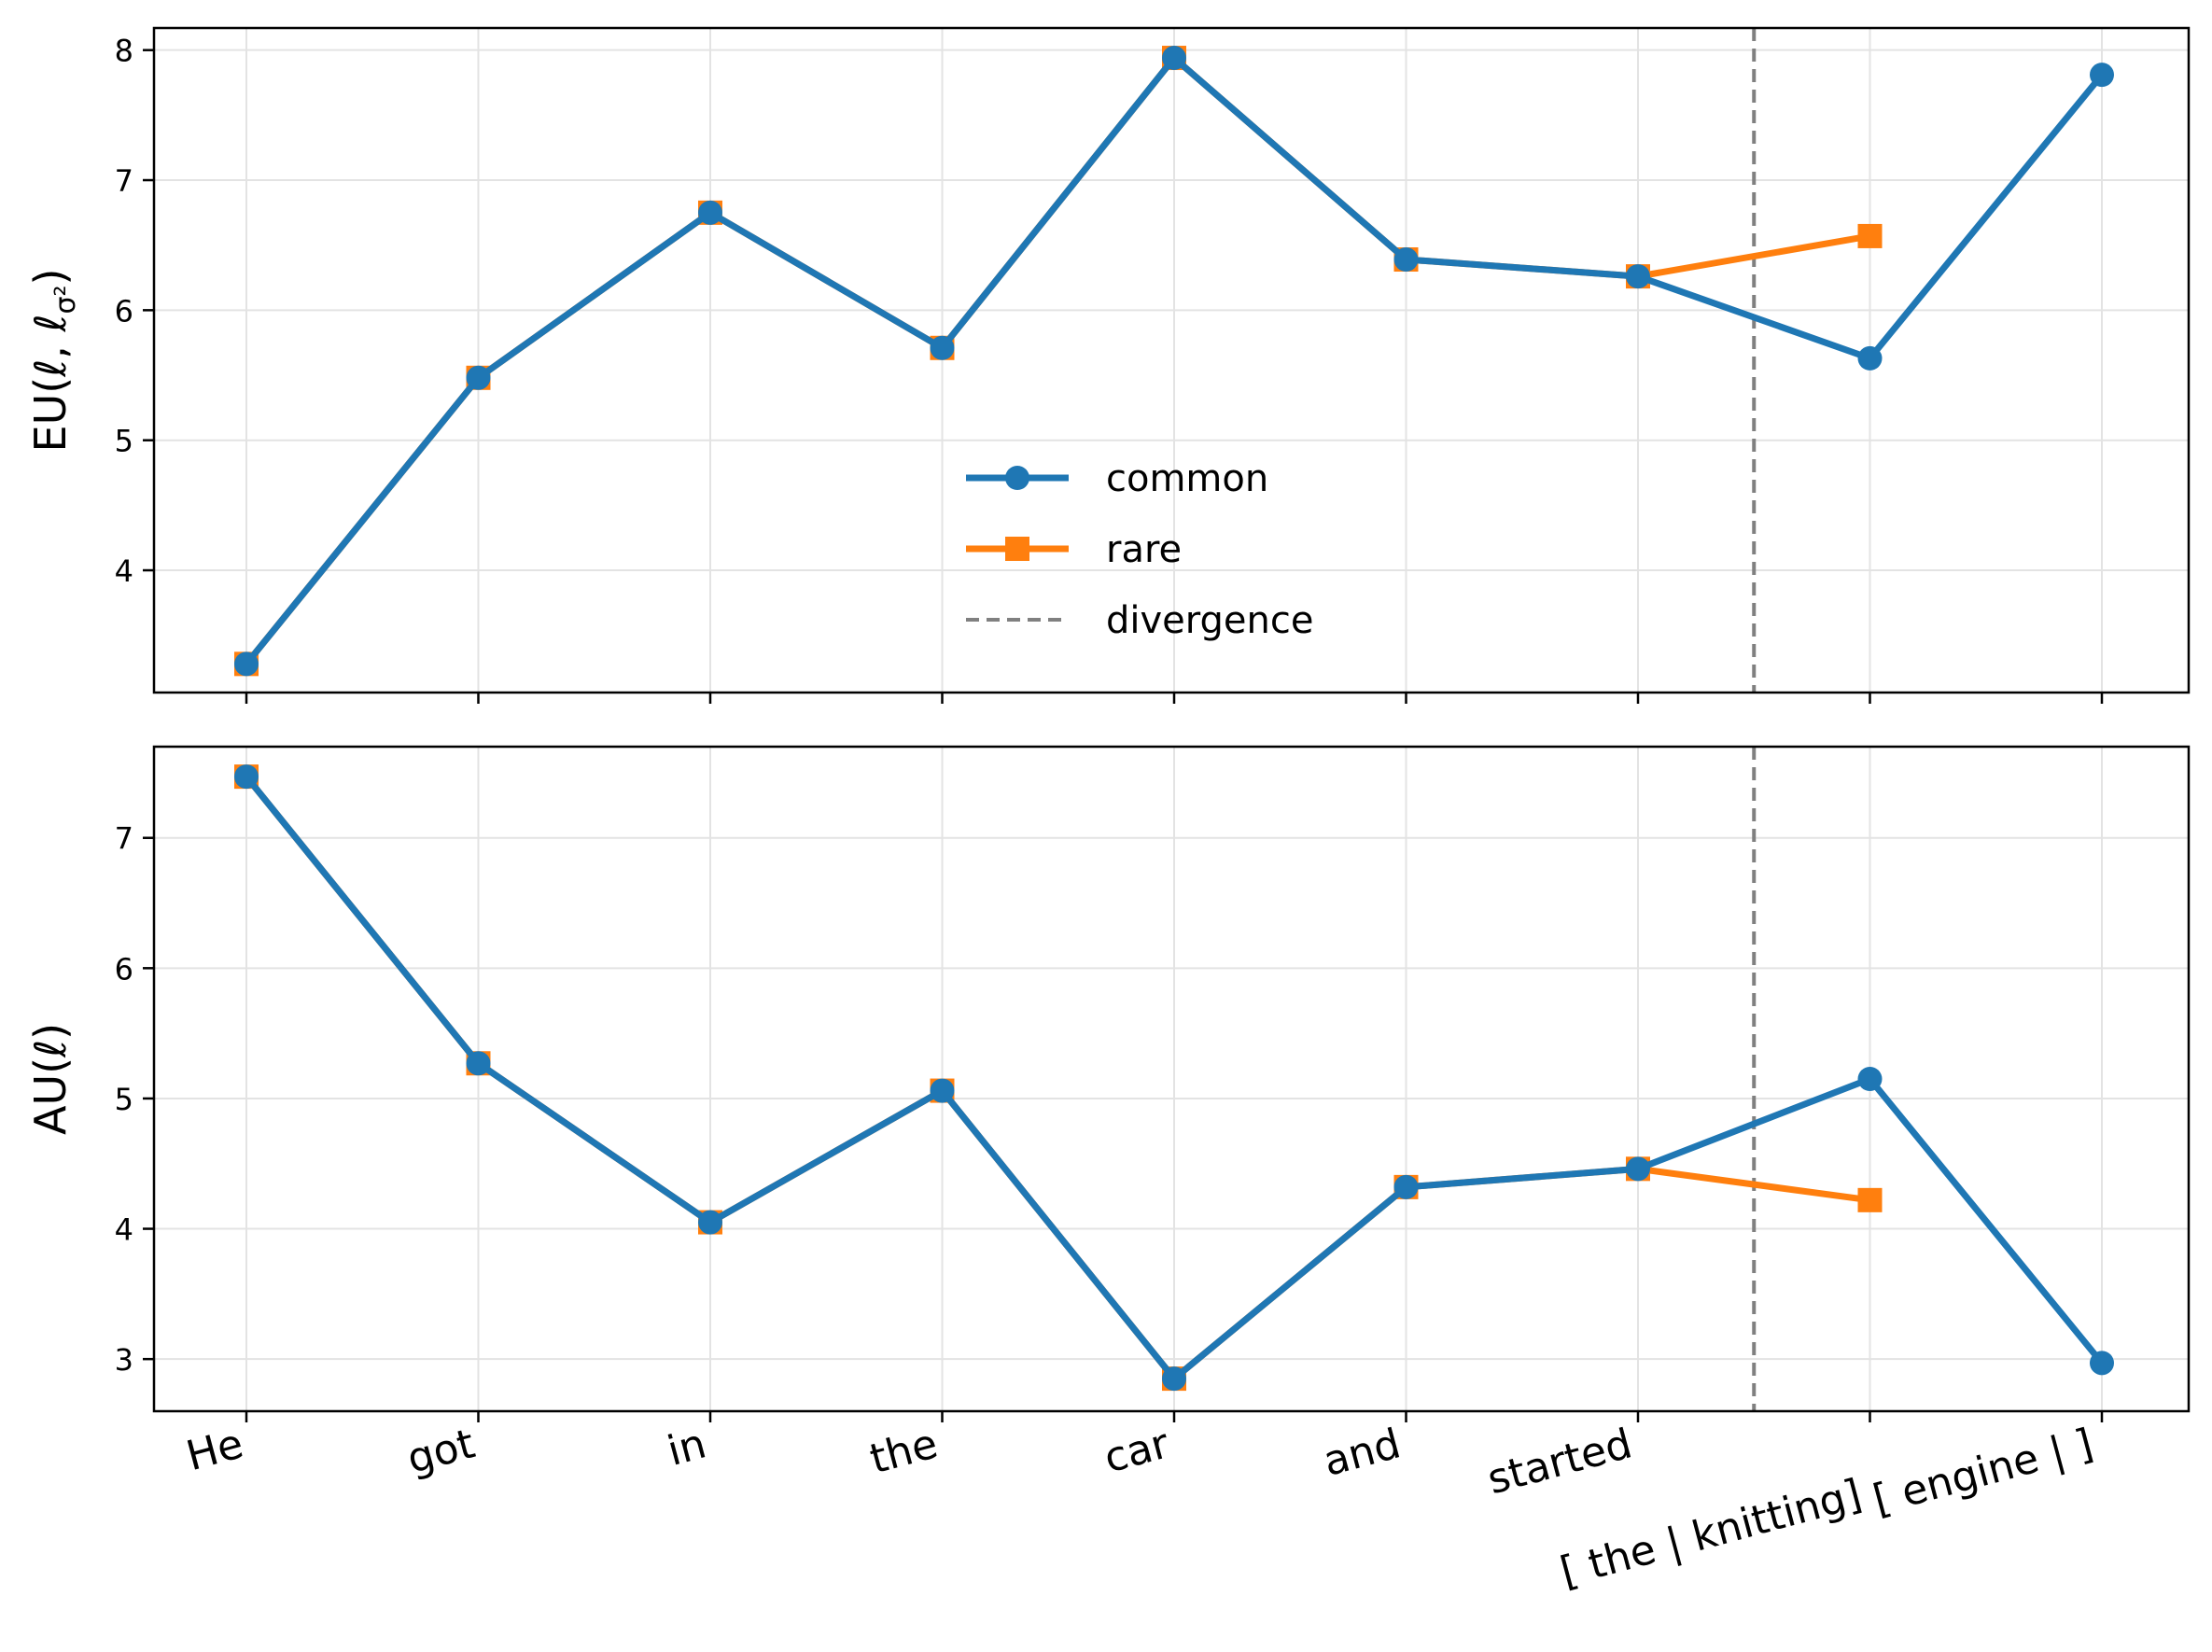 The height and width of the screenshot is (1652, 2212). I want to click on bottom-y-ticks: 3 4 5 6 7, so click(134, 1099).